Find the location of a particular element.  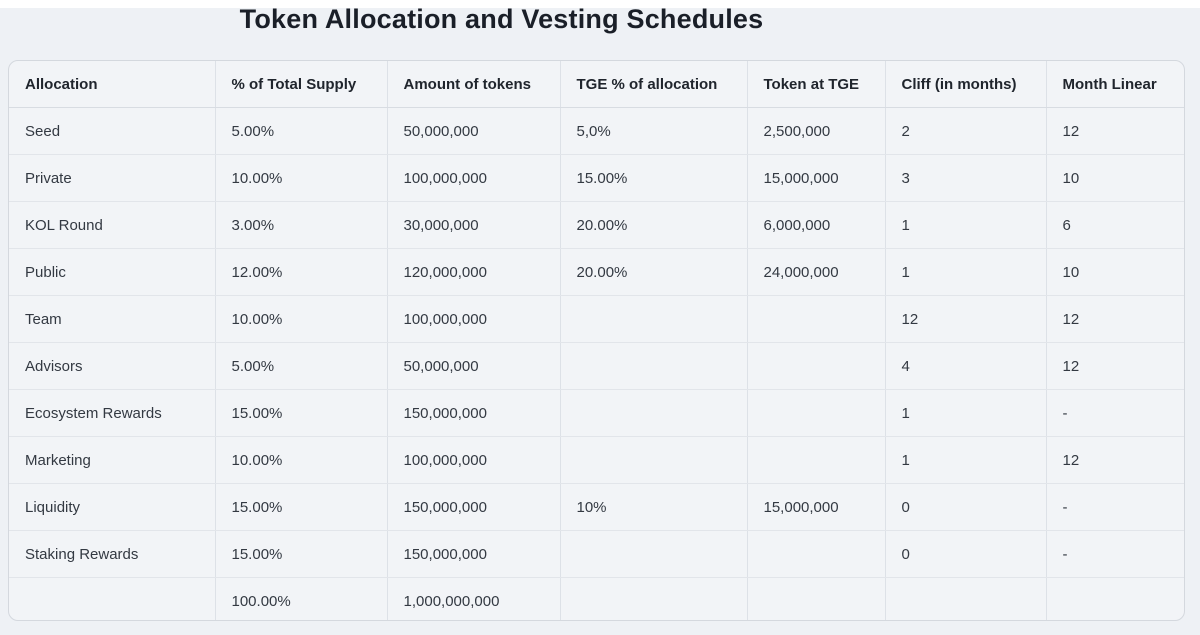

cell-token-at-tge: 24,000,000 is located at coordinates (816, 272).